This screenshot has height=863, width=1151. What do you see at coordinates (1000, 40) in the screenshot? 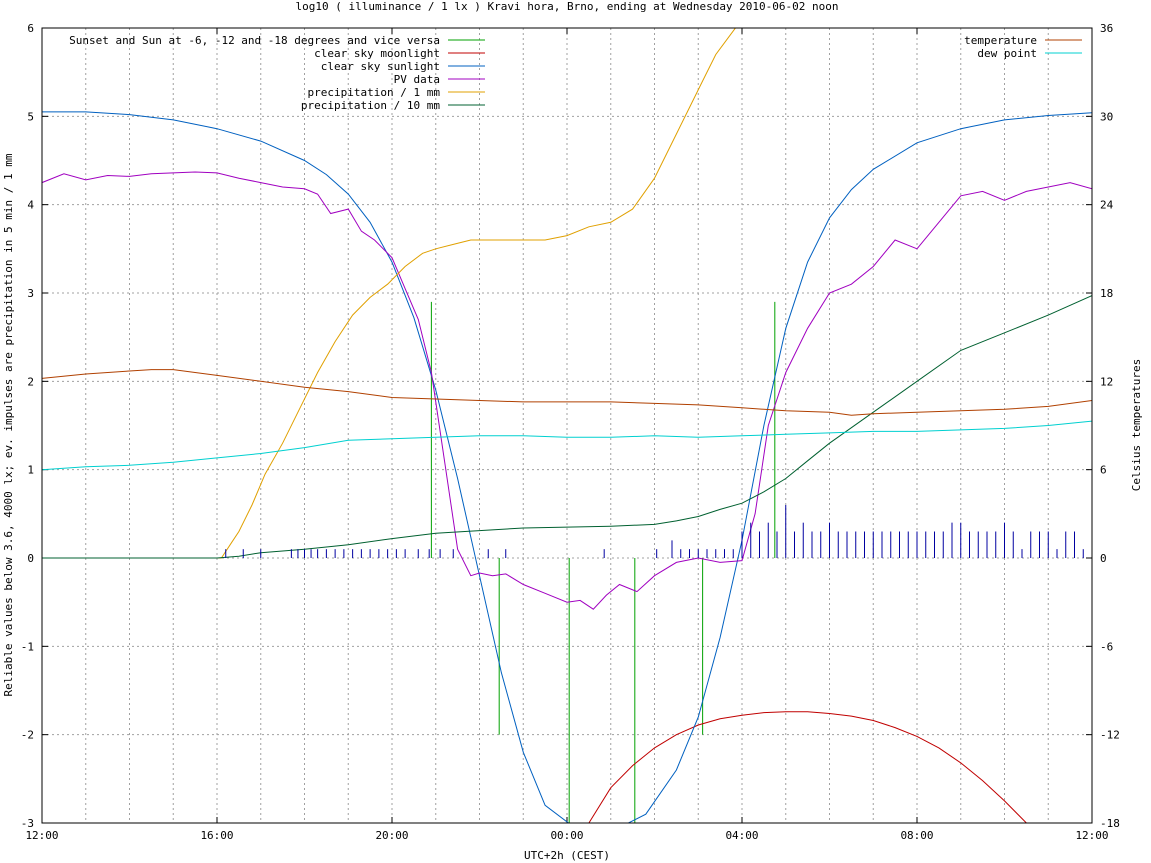
I see `legend-label-temperature: temperature` at bounding box center [1000, 40].